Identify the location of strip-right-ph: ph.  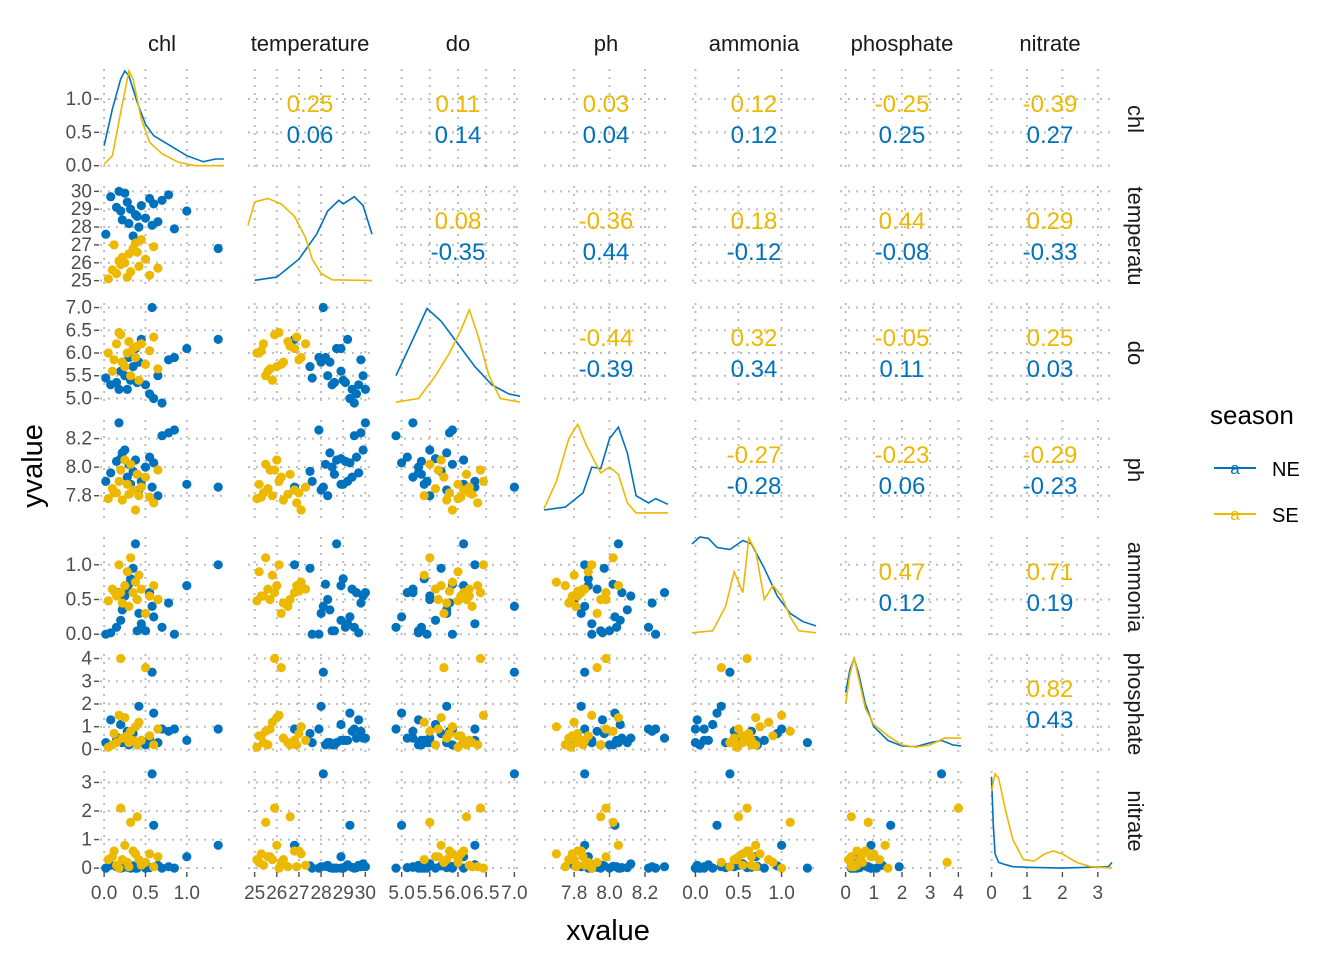
(1135, 470).